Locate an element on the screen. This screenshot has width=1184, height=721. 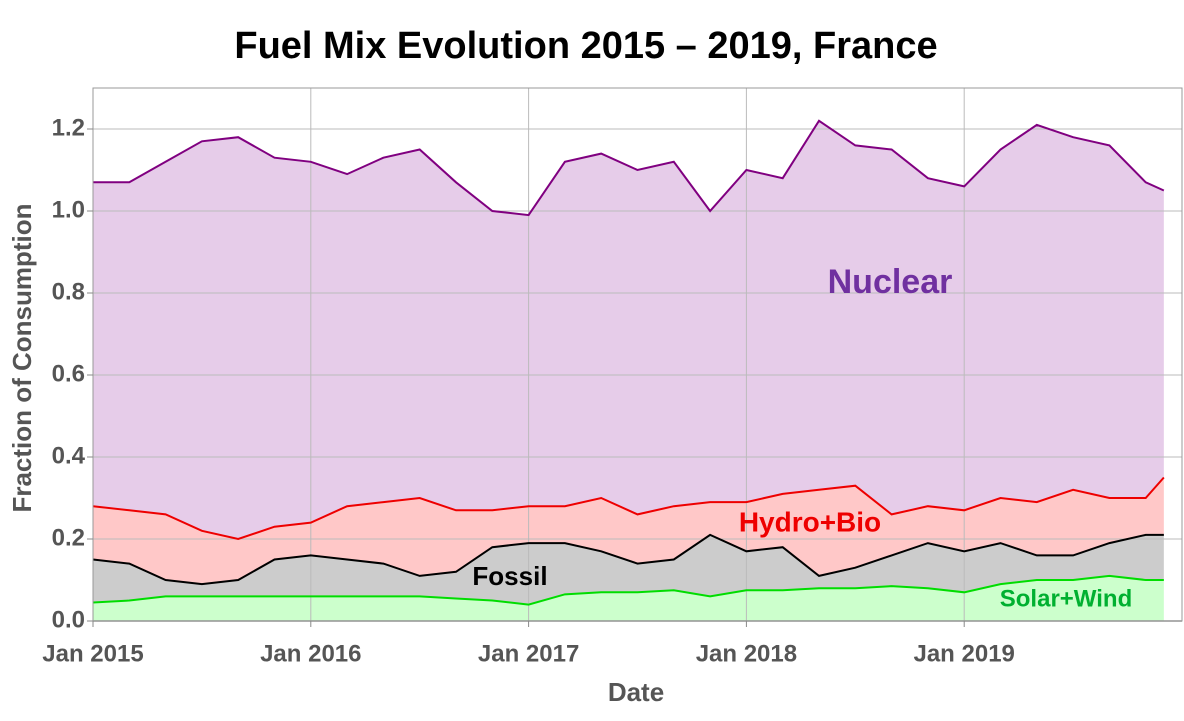
x-tick-label: Jan 2016 is located at coordinates (310, 653).